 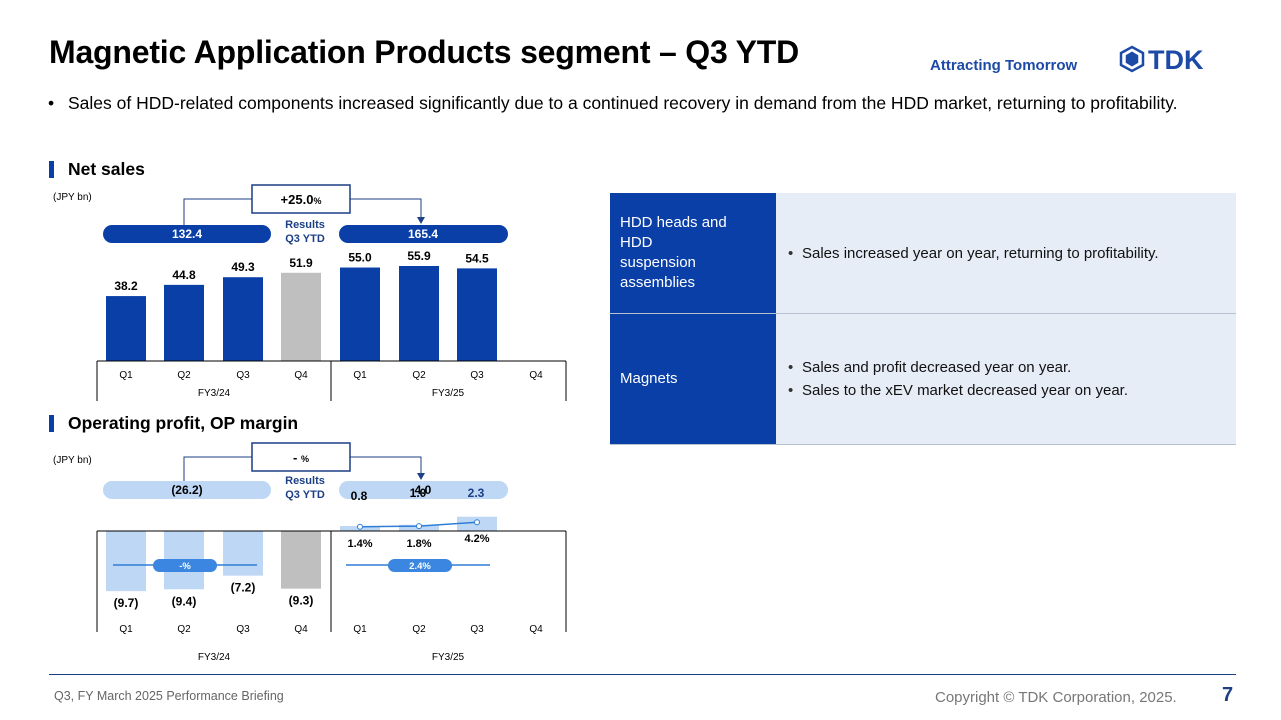 I want to click on section-title-op: Operating profit, OP margin, so click(x=183, y=423).